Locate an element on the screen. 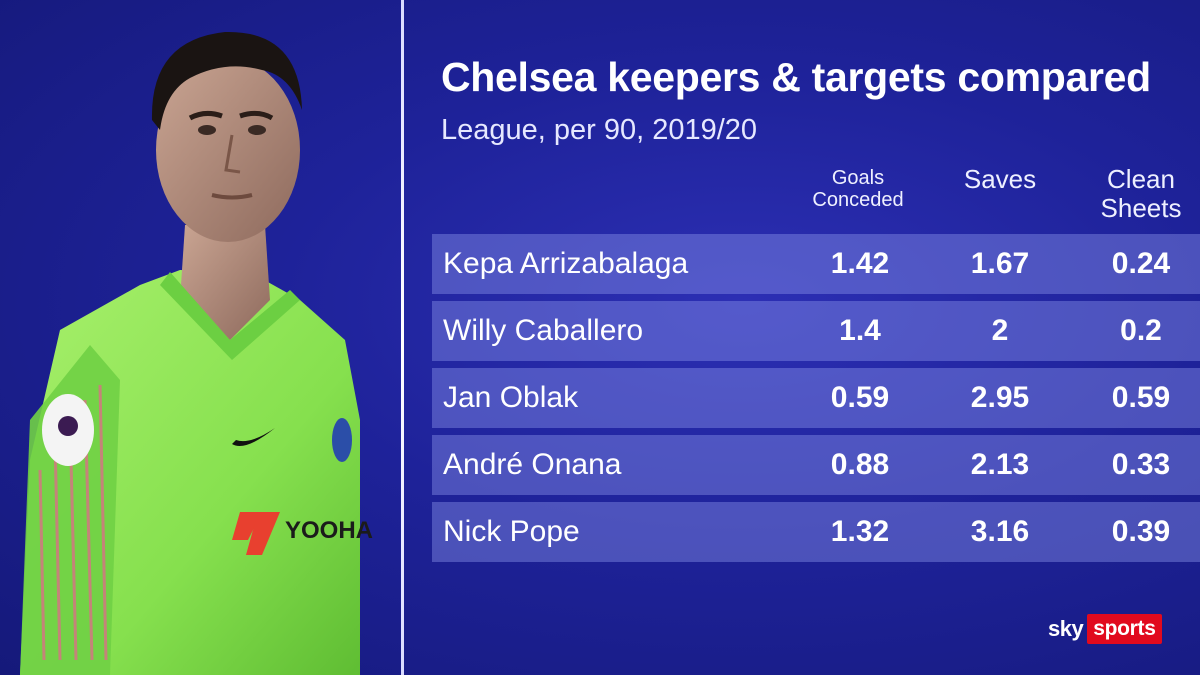  clean-sheets-value: 0.59 is located at coordinates (1141, 397).